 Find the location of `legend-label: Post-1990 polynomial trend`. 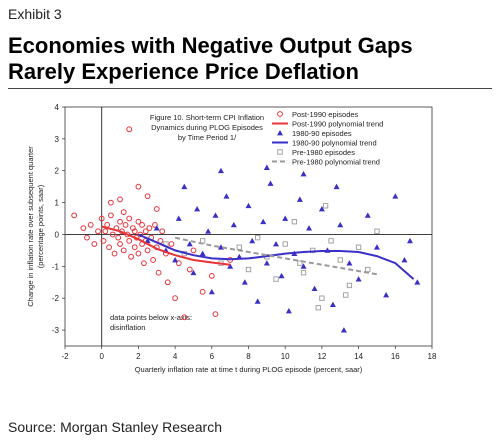

legend-label: Post-1990 polynomial trend is located at coordinates (337, 124).